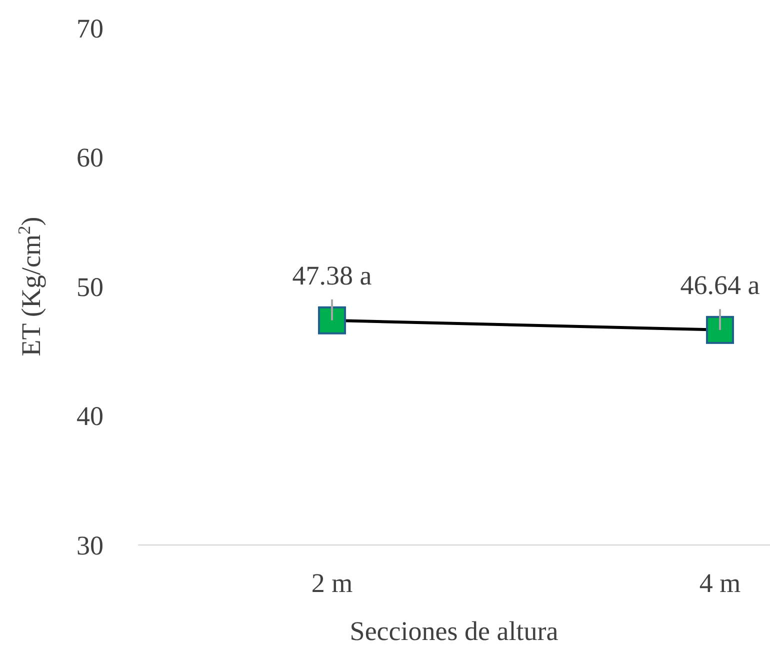 This screenshot has height=658, width=770. What do you see at coordinates (90, 28) in the screenshot?
I see `y-tick-label: 70` at bounding box center [90, 28].